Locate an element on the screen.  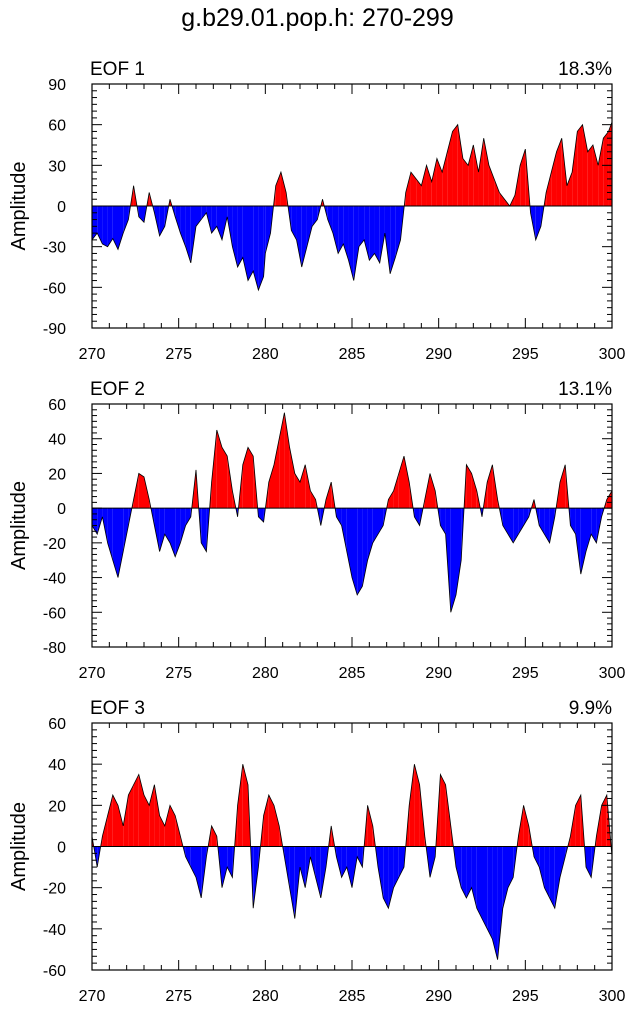
y-tick-label: 90 is located at coordinates (57, 85).